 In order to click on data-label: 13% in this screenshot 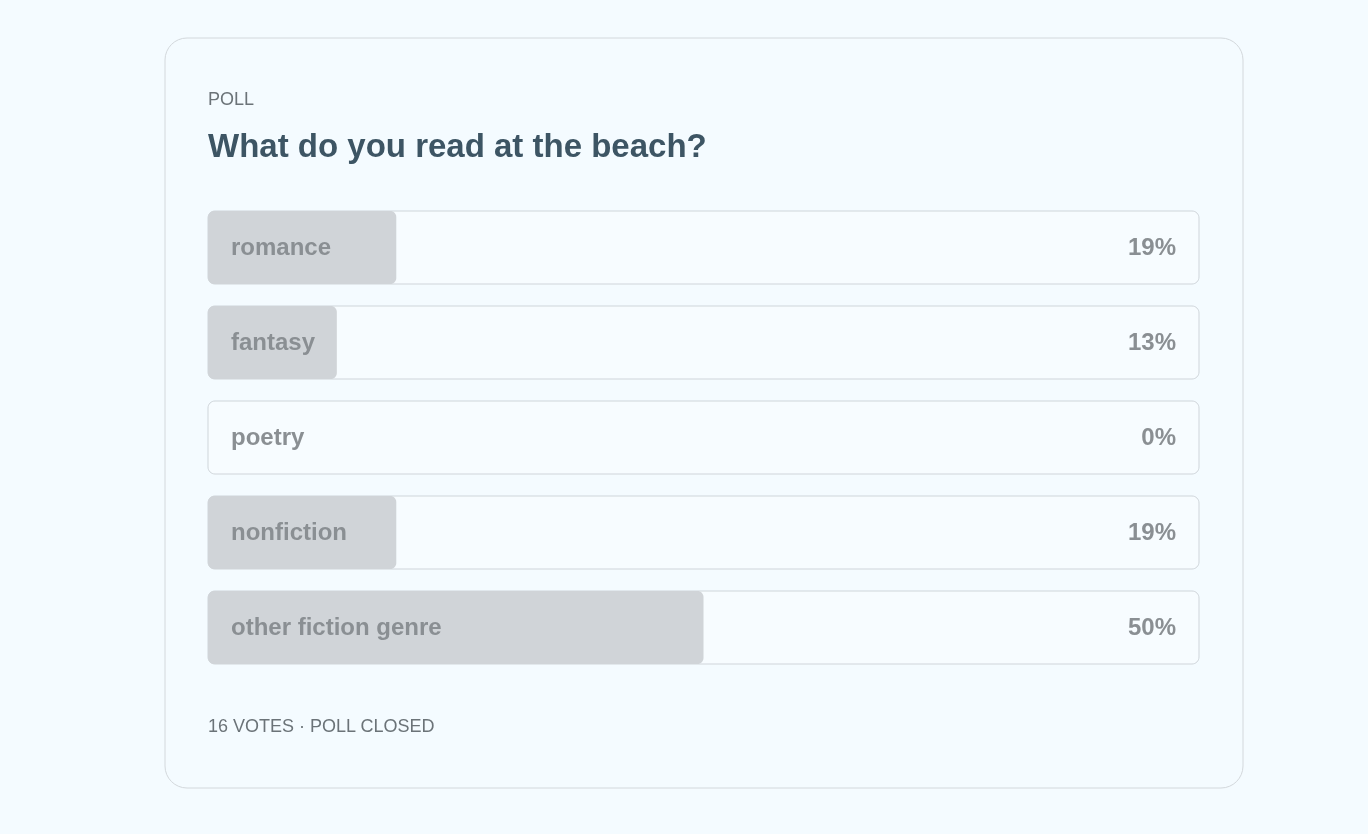, I will do `click(1151, 341)`.